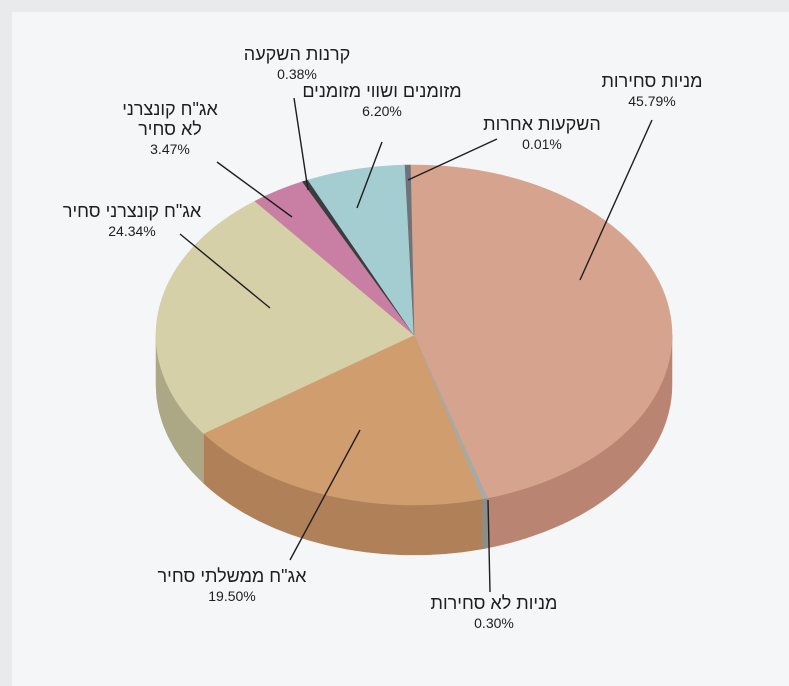 The width and height of the screenshot is (789, 686). What do you see at coordinates (297, 74) in the screenshot?
I see `slice-value-5: 0.38%` at bounding box center [297, 74].